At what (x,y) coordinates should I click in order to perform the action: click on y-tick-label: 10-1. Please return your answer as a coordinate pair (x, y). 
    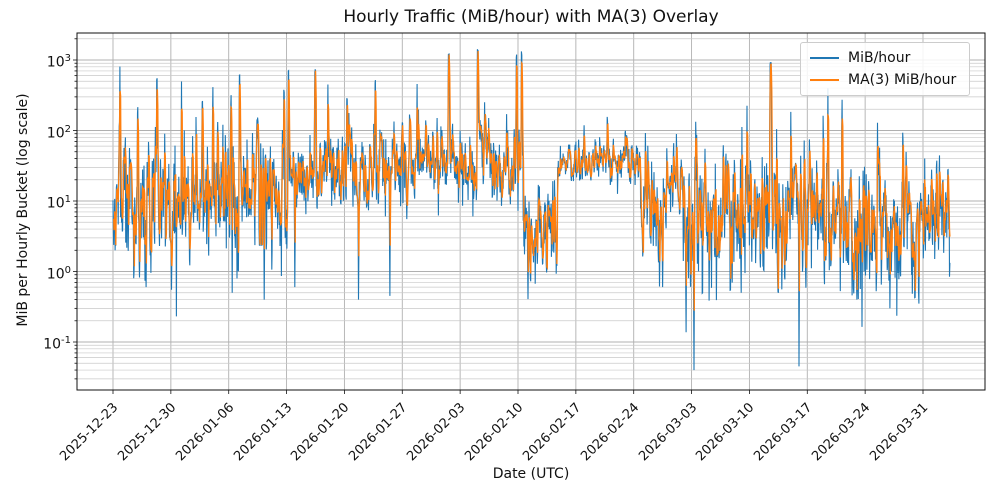
    Looking at the image, I should click on (57, 344).